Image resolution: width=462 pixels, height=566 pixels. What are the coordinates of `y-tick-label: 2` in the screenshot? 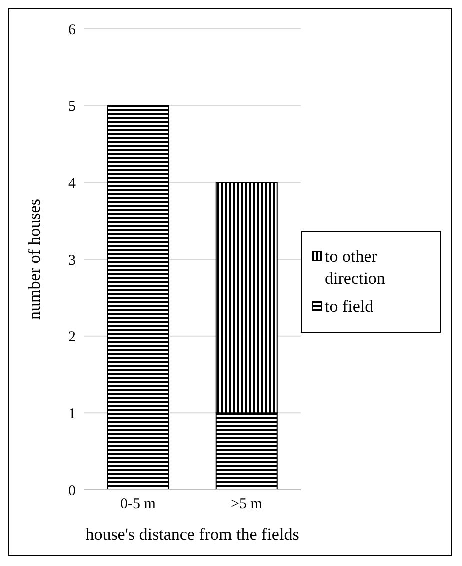 It's located at (72, 338).